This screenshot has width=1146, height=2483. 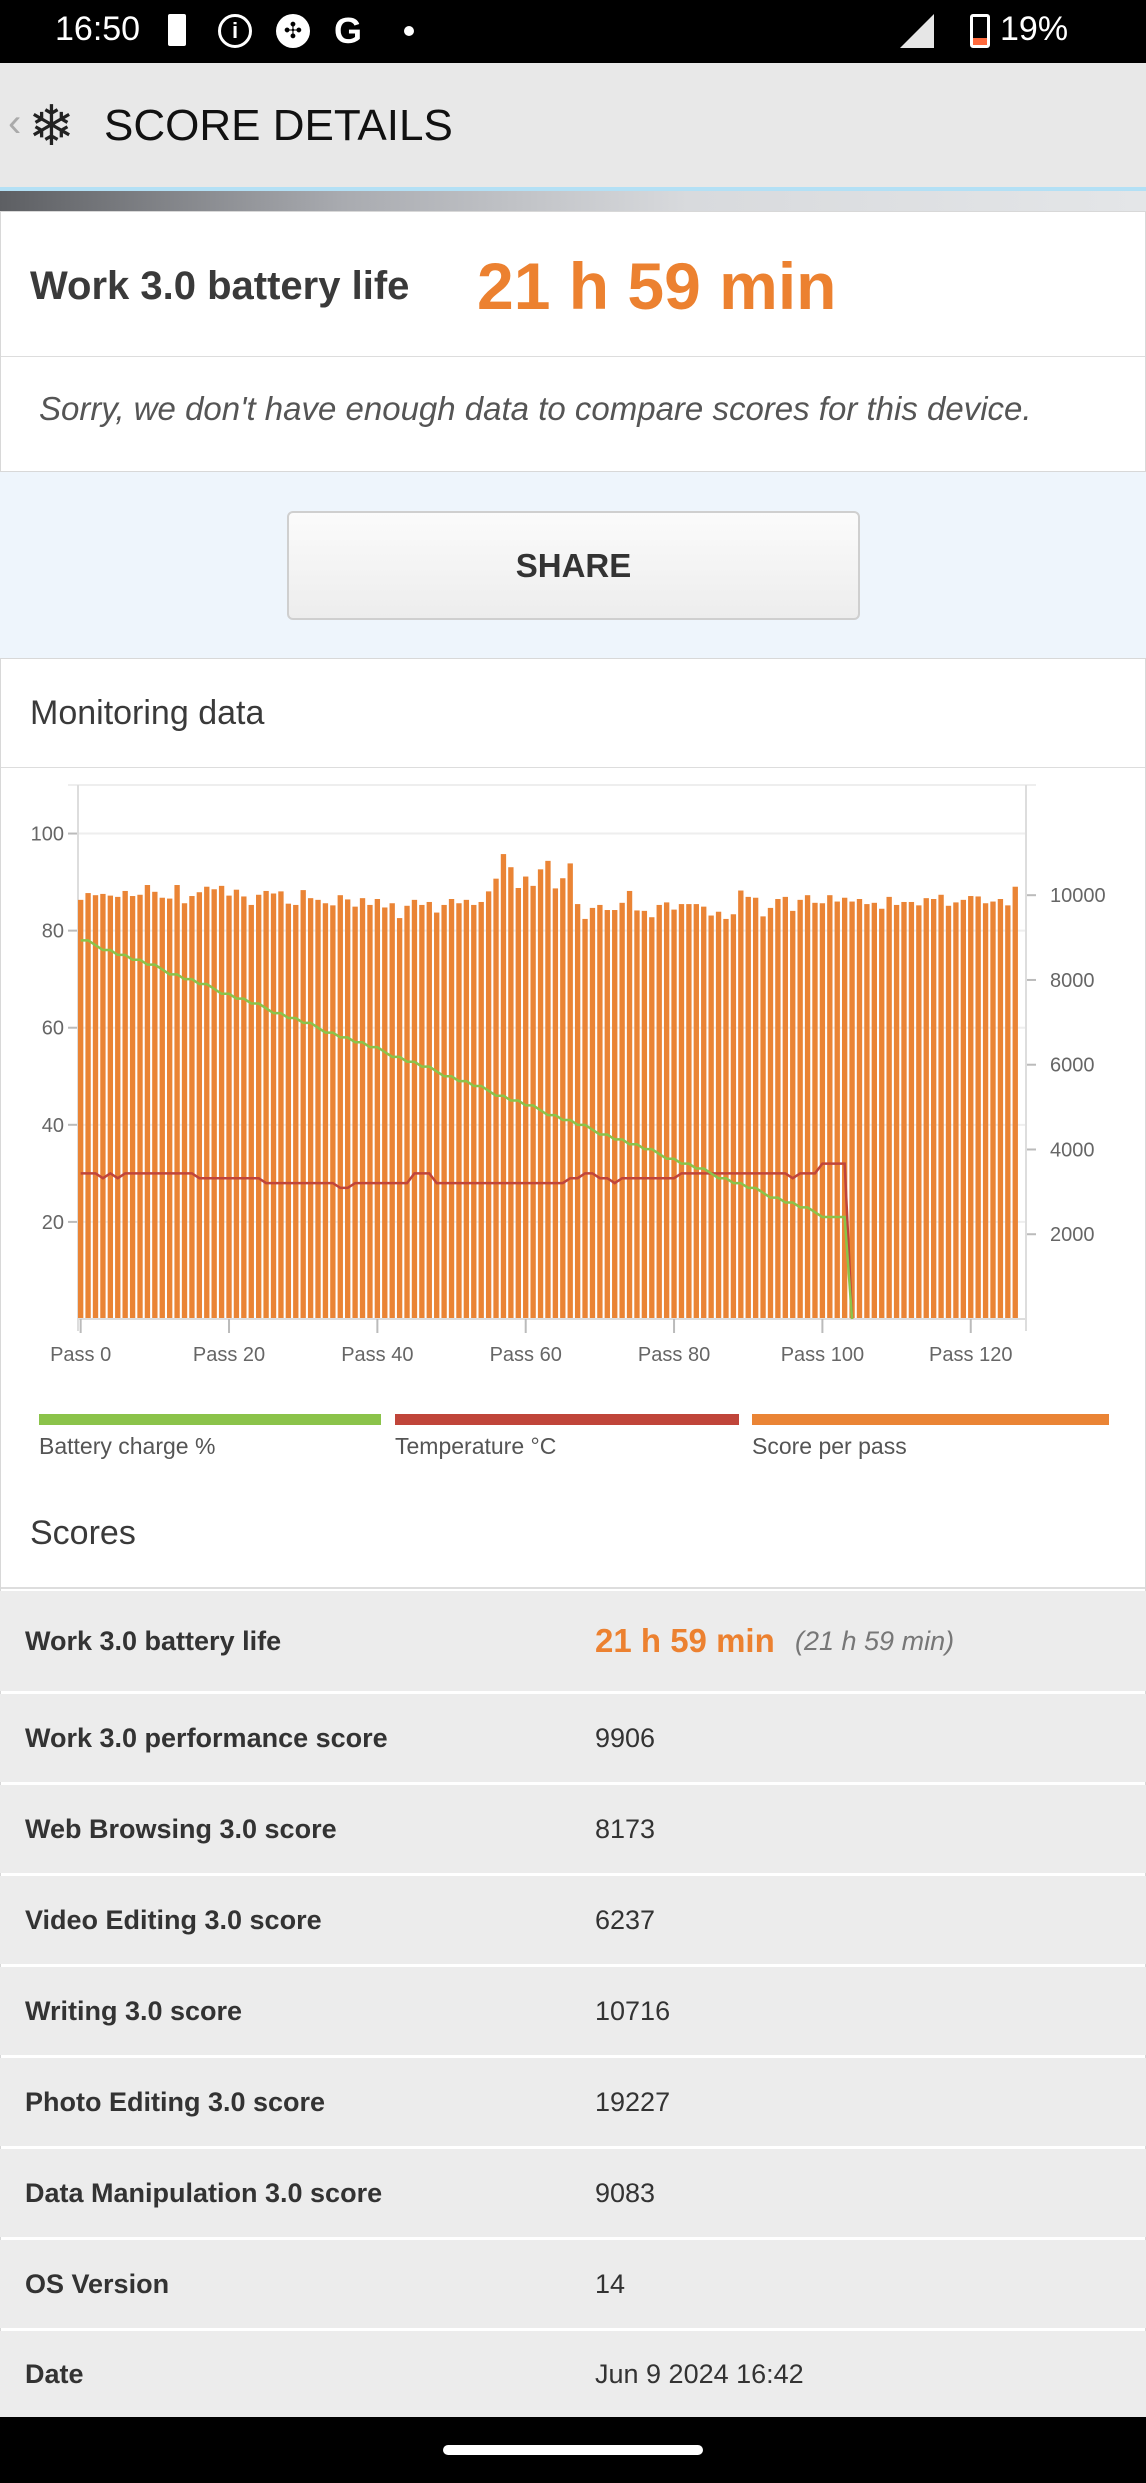 What do you see at coordinates (210, 1419) in the screenshot?
I see `legend-swatch-battery` at bounding box center [210, 1419].